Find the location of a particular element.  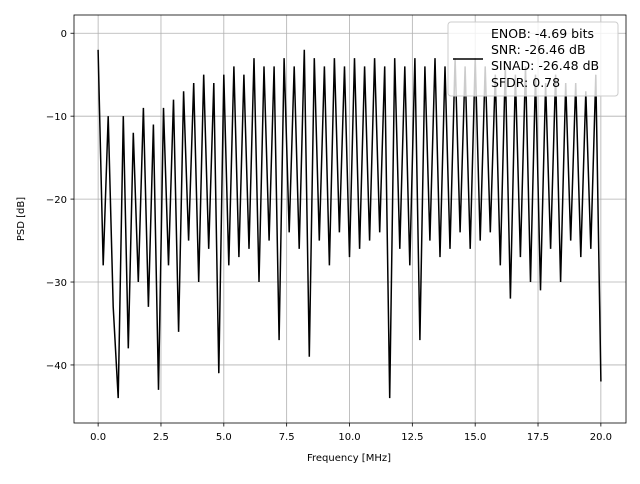

x-tick-label: 12.5 is located at coordinates (412, 437).